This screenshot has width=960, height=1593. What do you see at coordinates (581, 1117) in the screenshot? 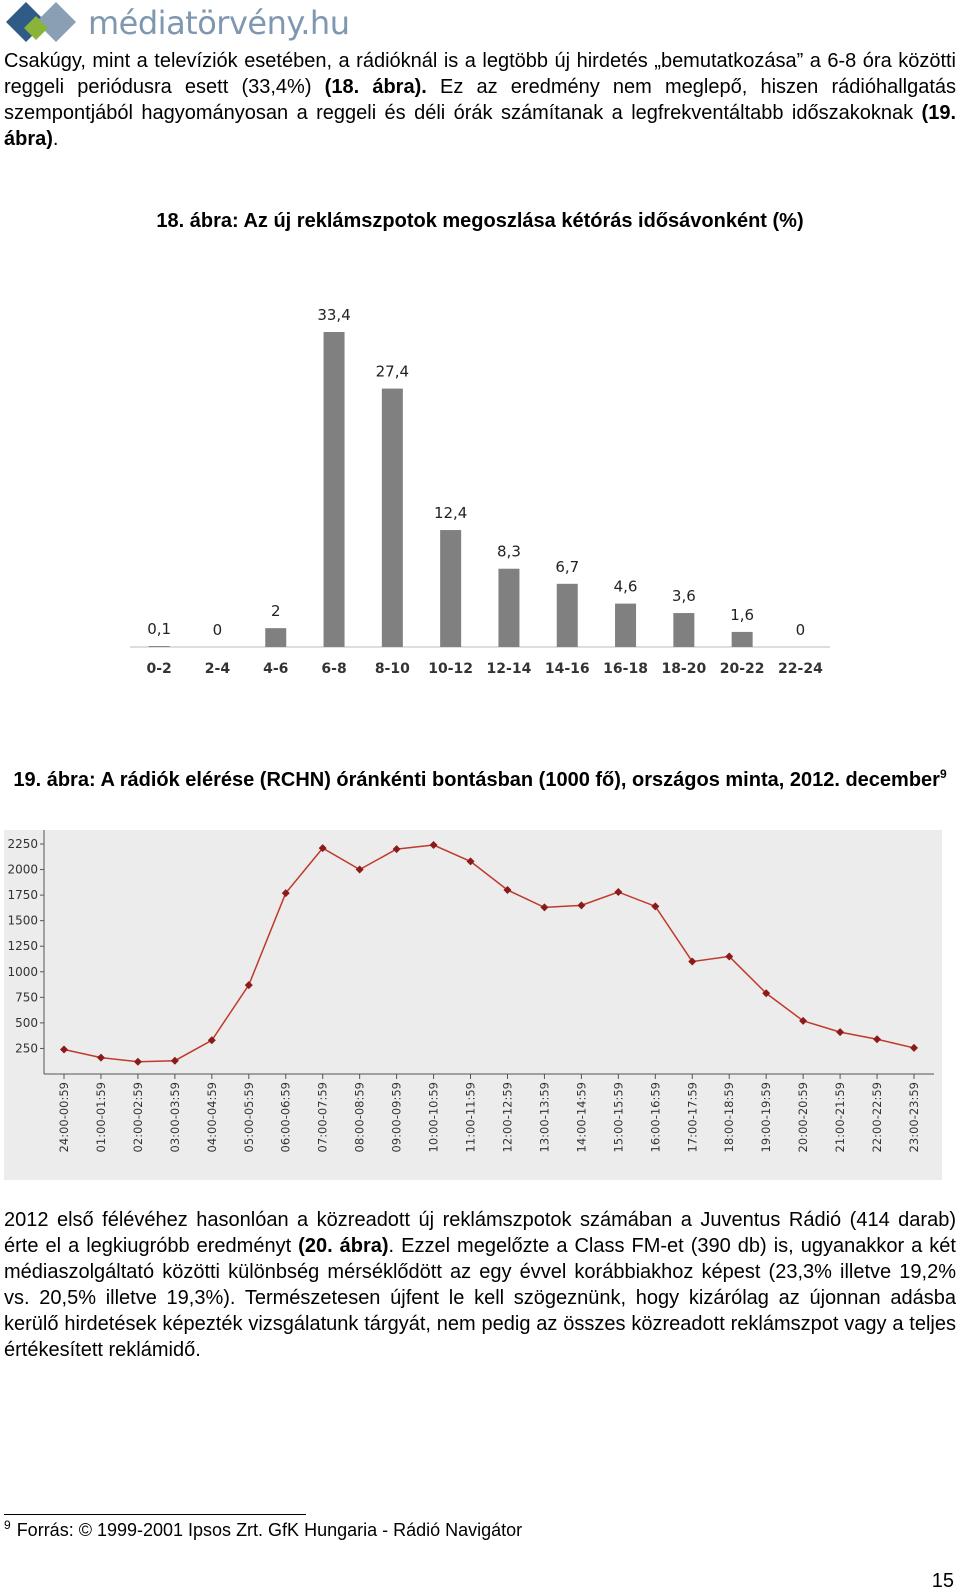
I see `x-tick-label-14:00-14:59: 14:00-14:59` at bounding box center [581, 1117].